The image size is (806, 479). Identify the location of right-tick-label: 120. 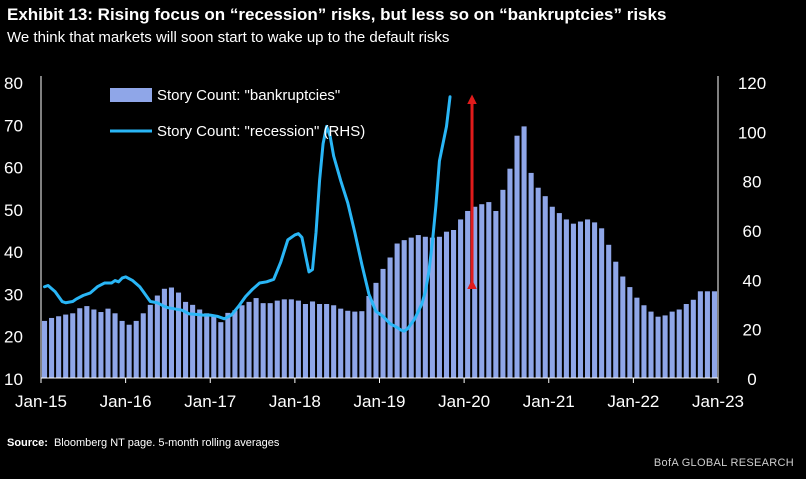
(752, 83).